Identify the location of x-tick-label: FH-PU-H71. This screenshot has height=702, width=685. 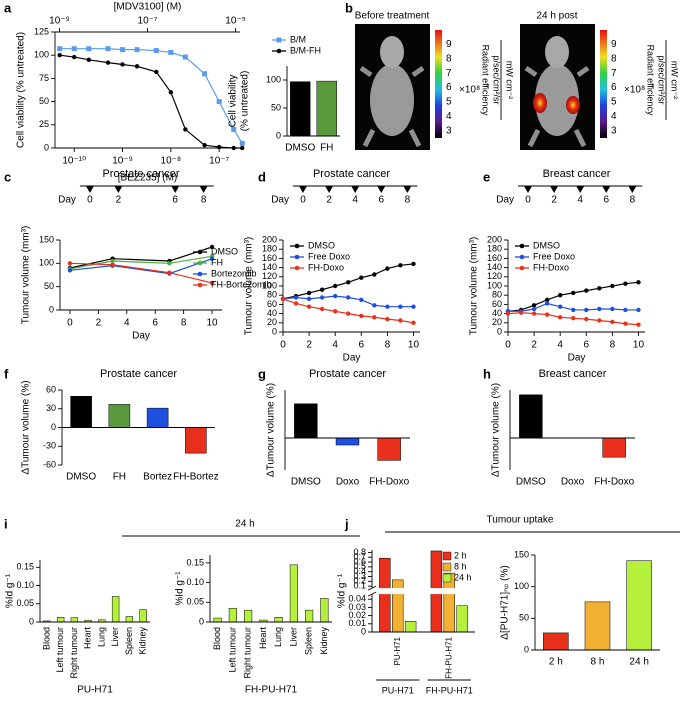
(448, 657).